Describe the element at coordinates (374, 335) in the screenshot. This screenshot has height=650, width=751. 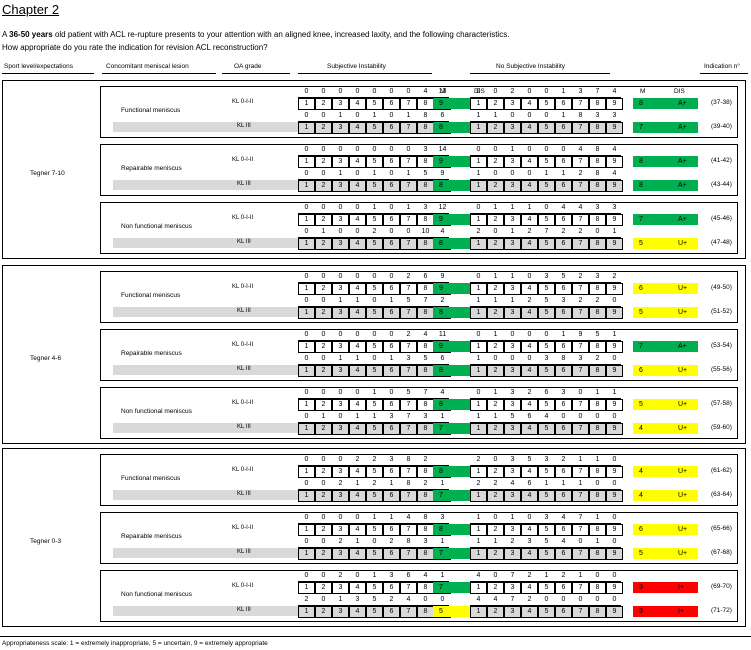
I see `subjective-counts: 0 0 0 0 0 0 2 4 11` at that location.